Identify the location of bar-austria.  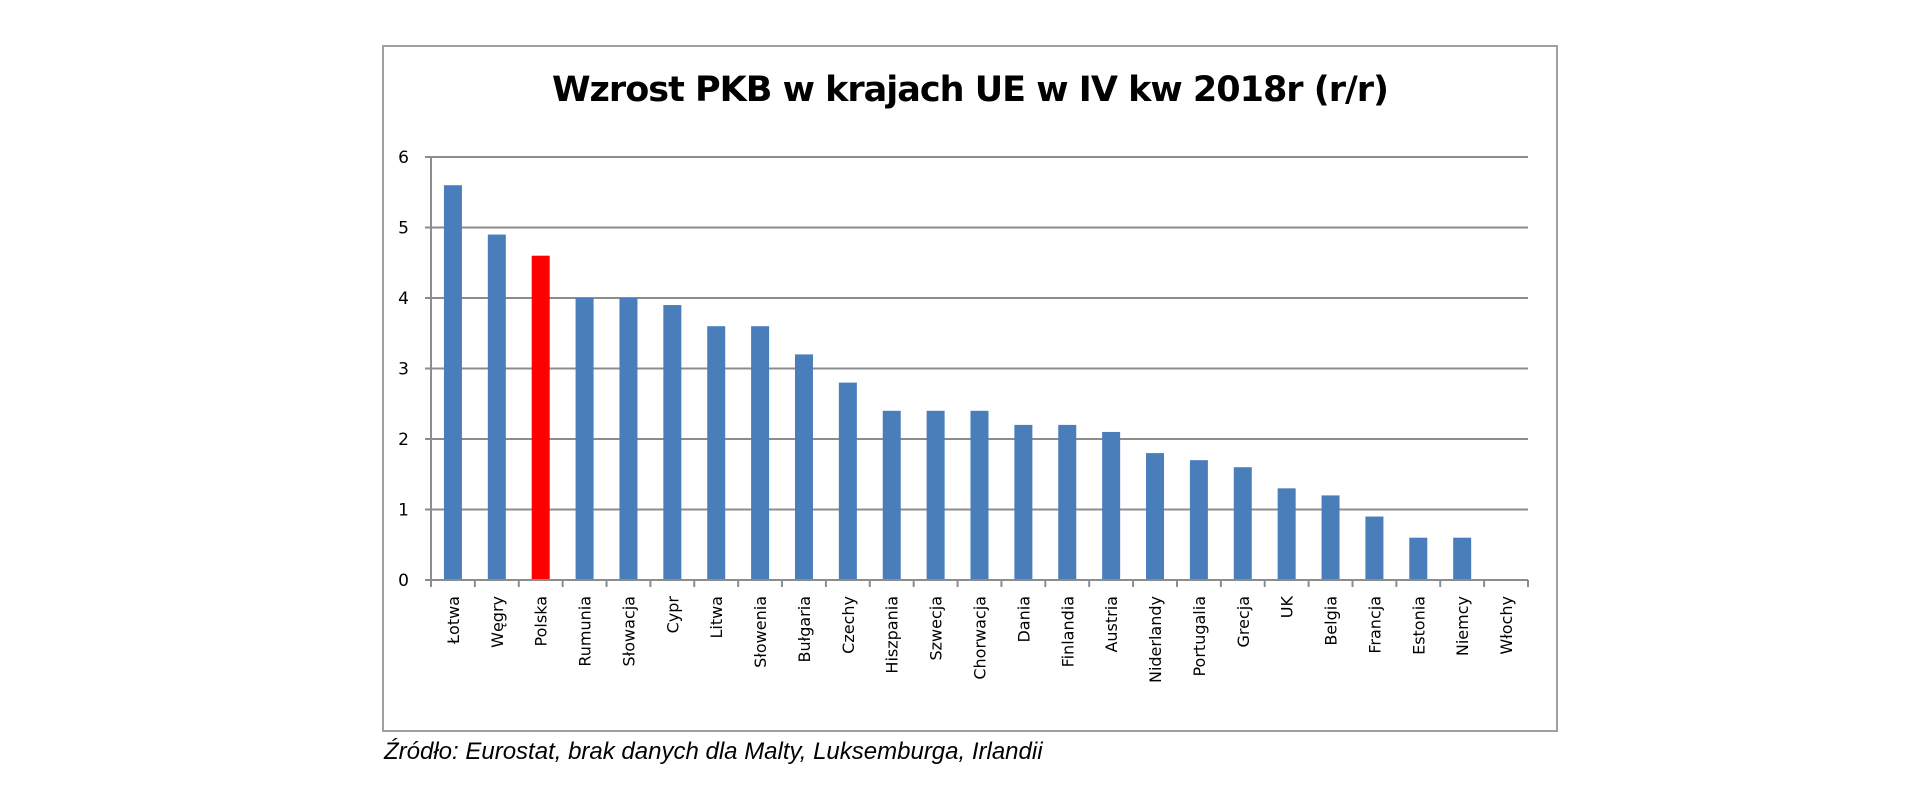
(1111, 505).